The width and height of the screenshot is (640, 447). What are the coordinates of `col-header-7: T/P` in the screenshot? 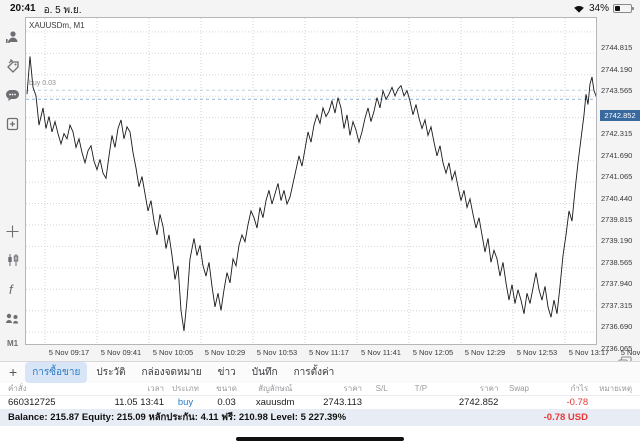 It's located at (421, 388).